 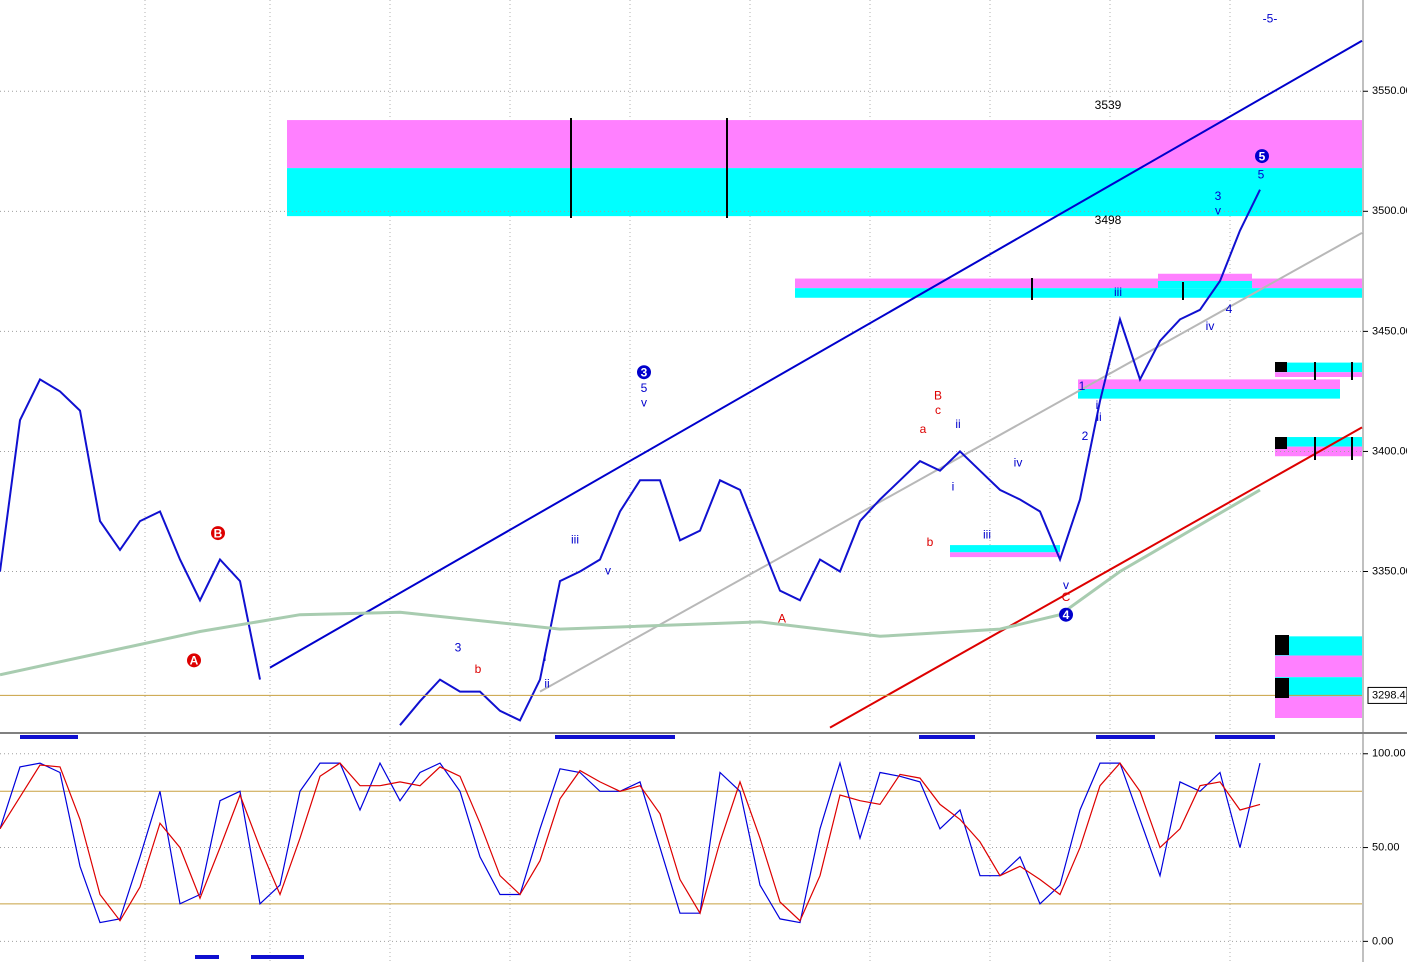 I want to click on y-tick-label: 0.00, so click(x=1382, y=941).